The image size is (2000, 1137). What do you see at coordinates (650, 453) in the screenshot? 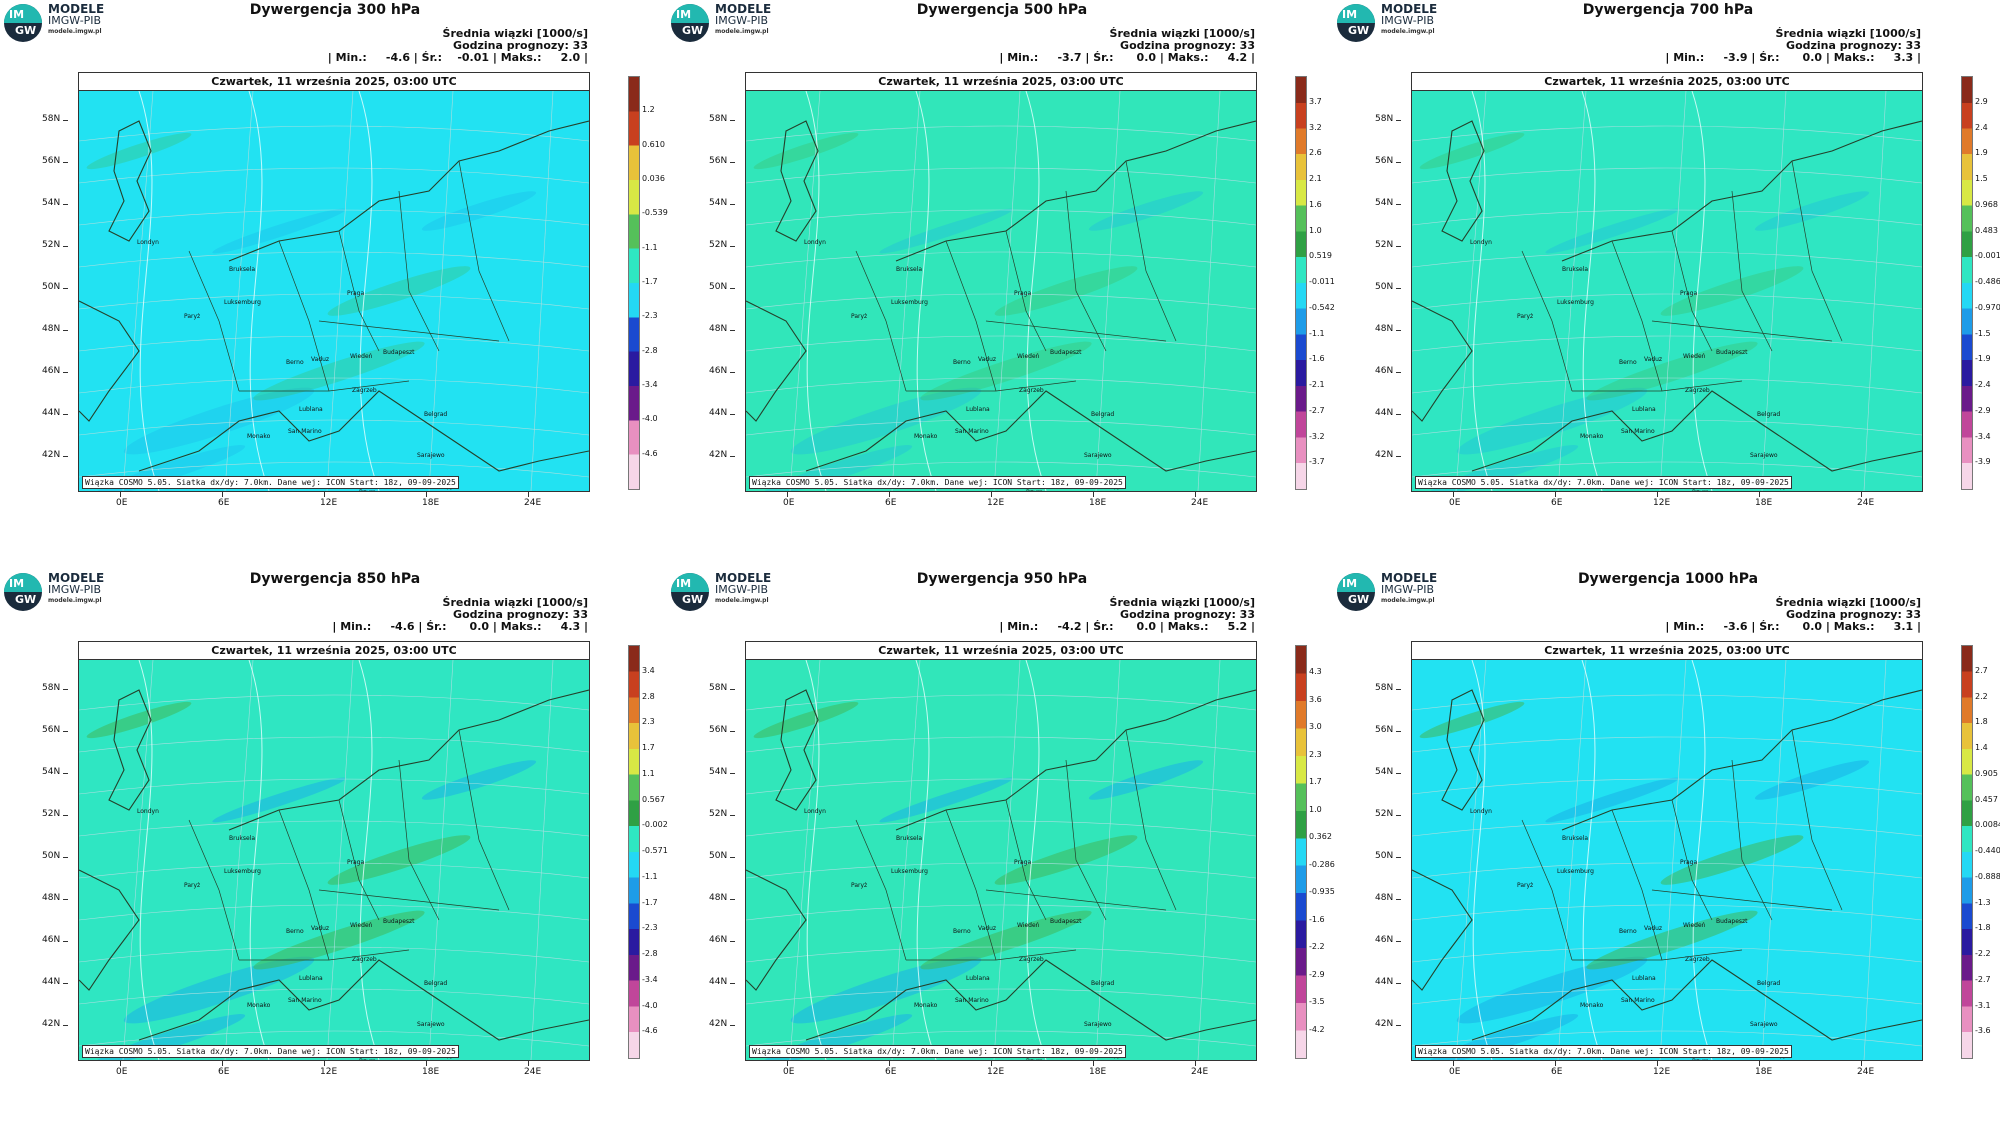
I see `colorbar-tick-label: -4.6` at bounding box center [650, 453].